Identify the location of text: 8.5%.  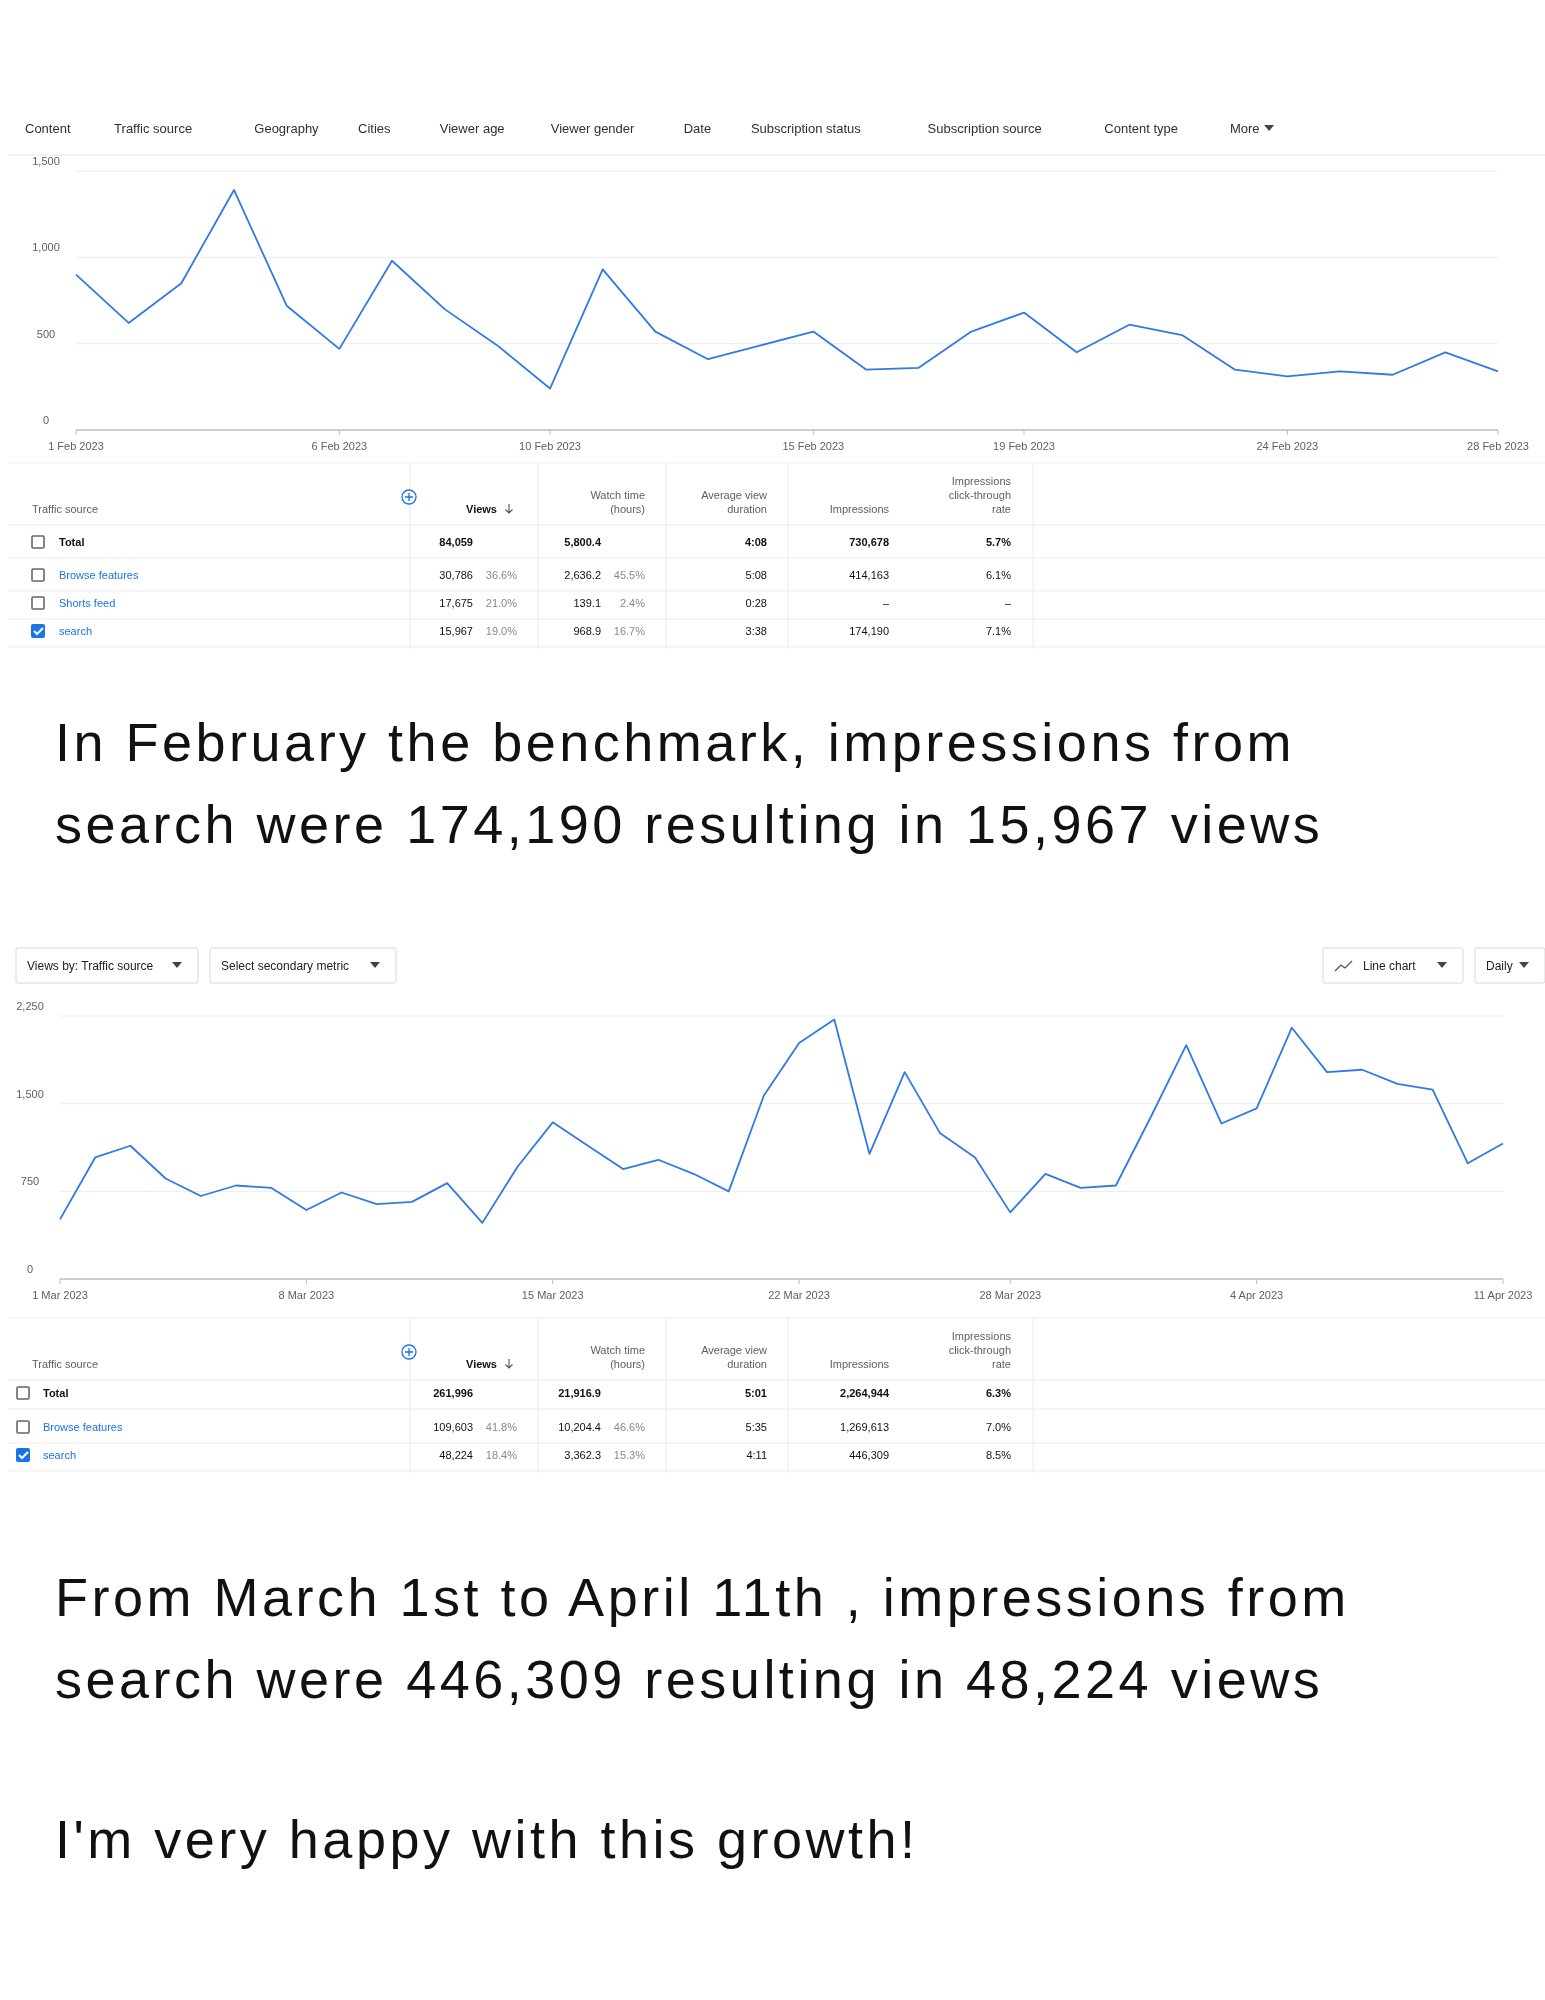
(998, 1455).